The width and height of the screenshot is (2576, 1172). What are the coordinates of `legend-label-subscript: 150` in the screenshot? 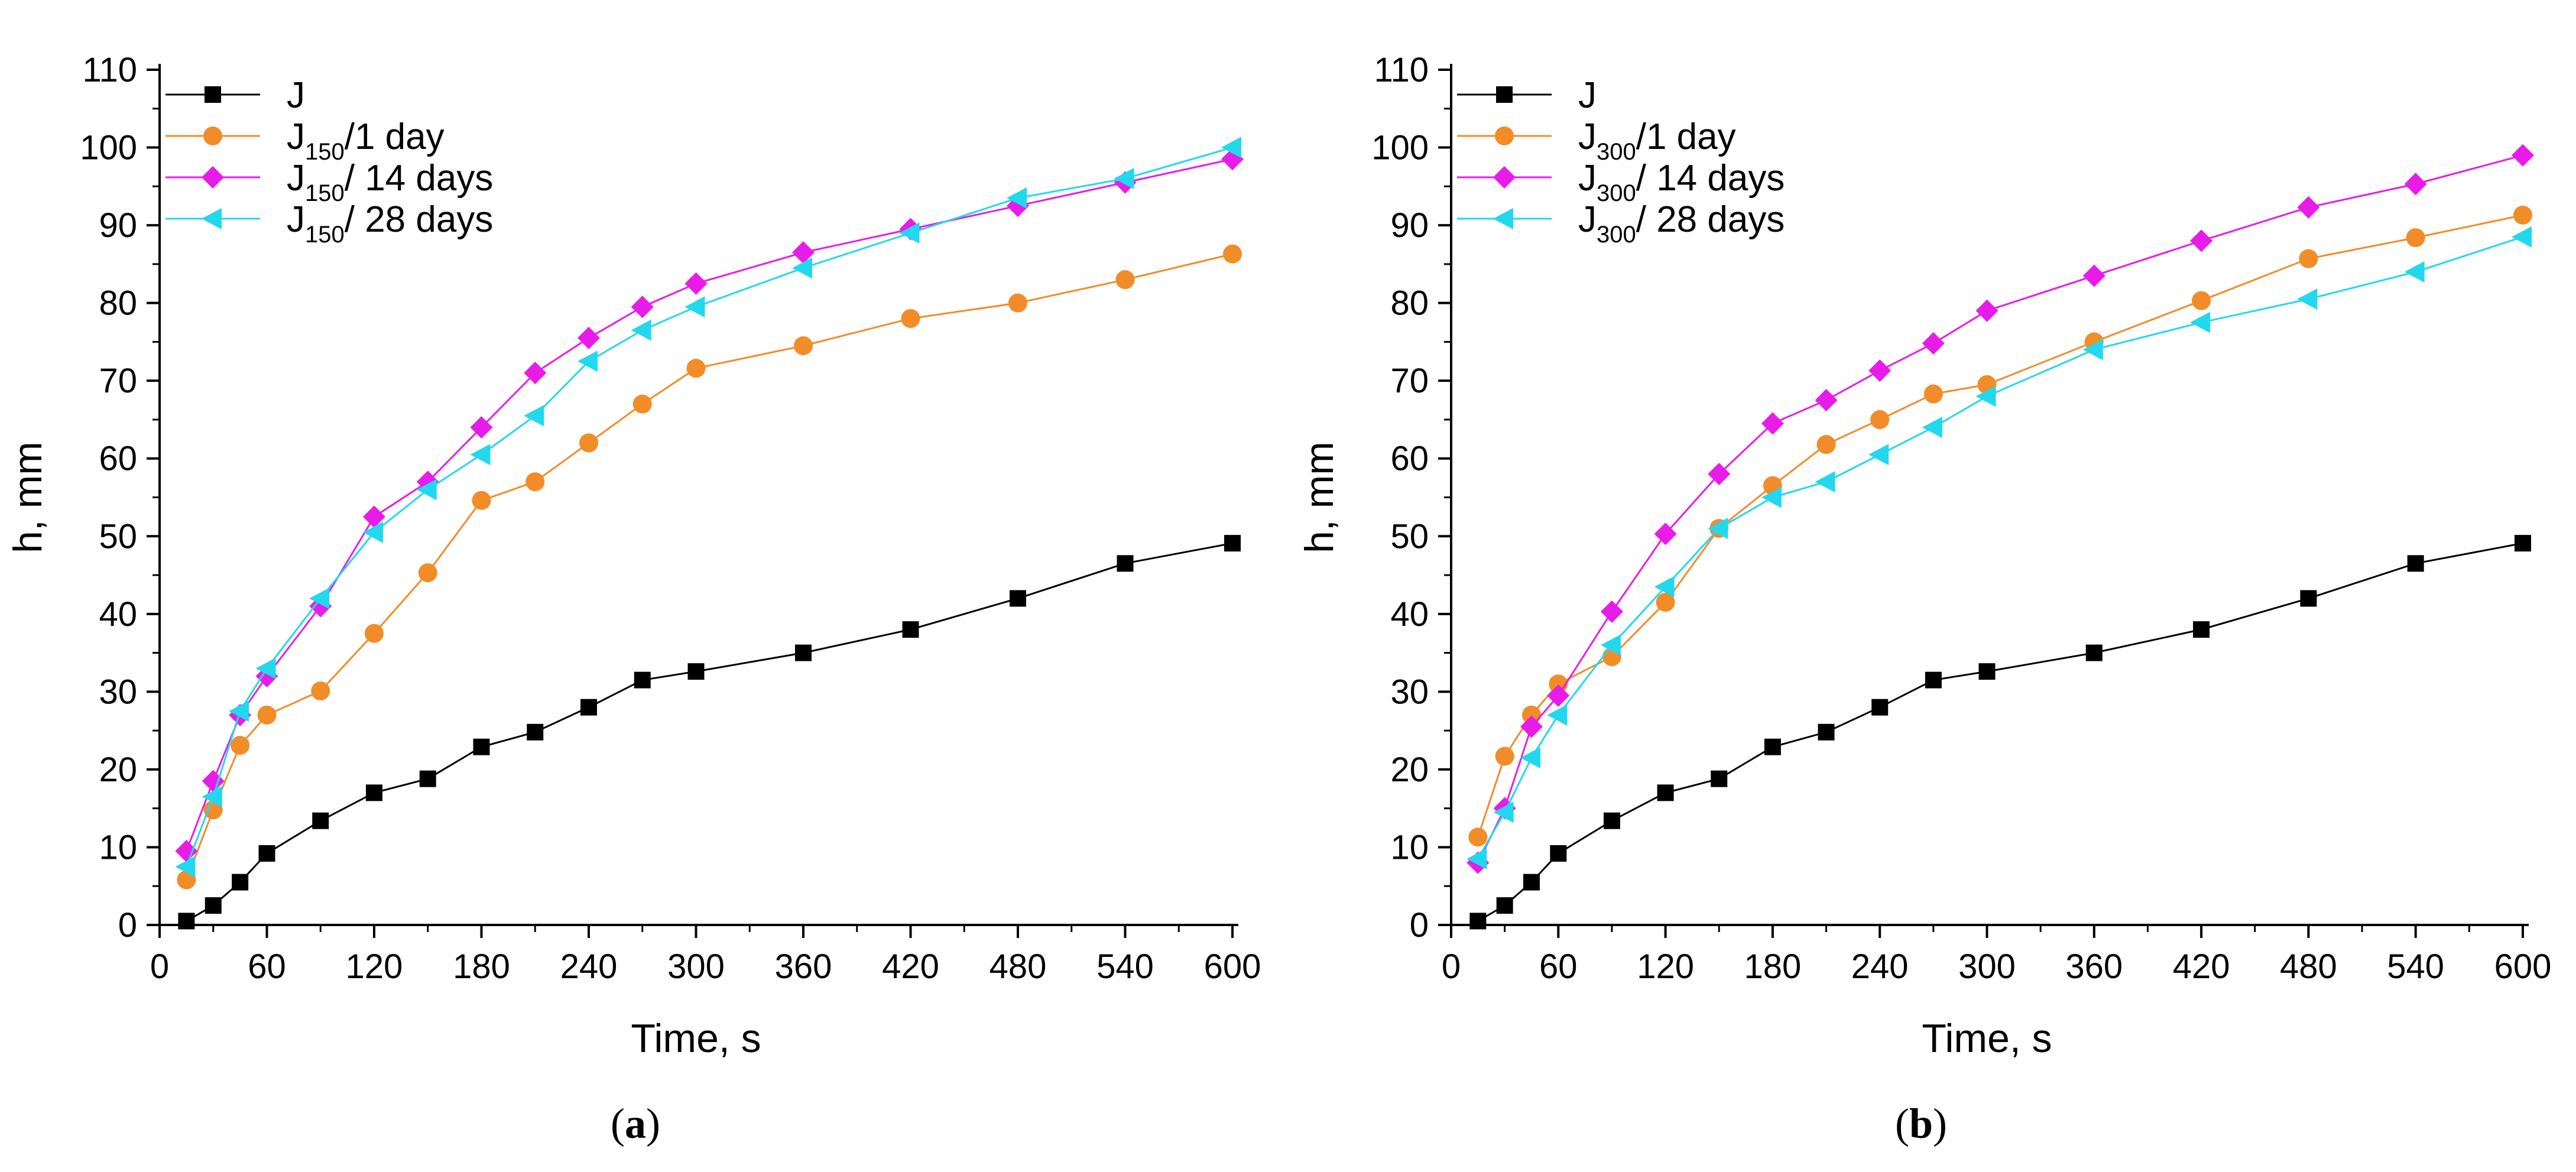 It's located at (325, 235).